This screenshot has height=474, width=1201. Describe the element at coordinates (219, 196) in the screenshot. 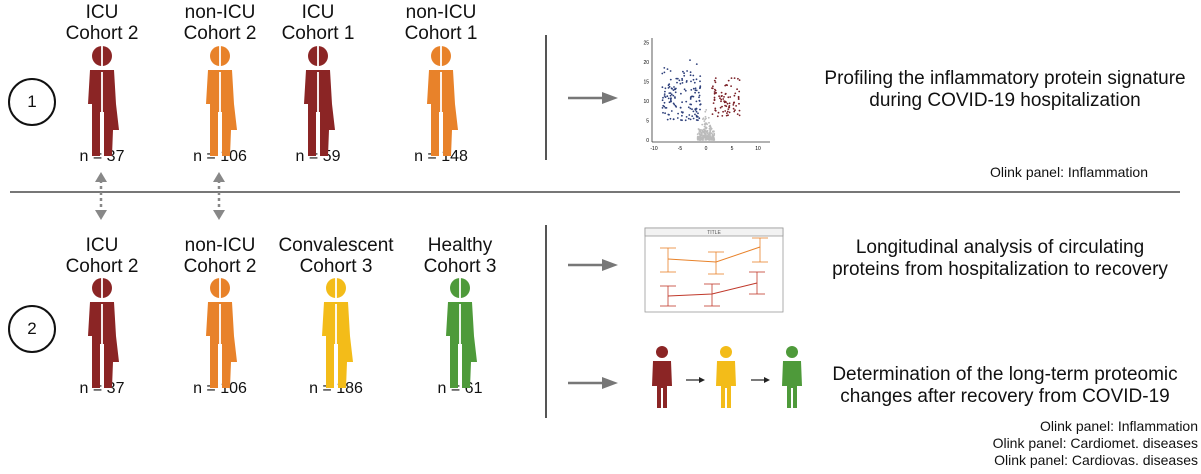

I see `double-arrow-icon` at that location.